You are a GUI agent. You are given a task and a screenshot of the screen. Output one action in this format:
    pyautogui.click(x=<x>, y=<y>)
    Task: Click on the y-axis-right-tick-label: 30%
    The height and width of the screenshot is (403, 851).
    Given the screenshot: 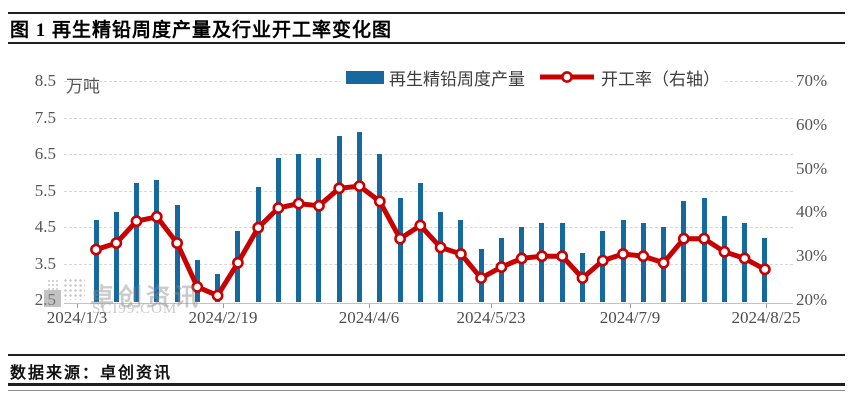 What is the action you would take?
    pyautogui.click(x=812, y=256)
    